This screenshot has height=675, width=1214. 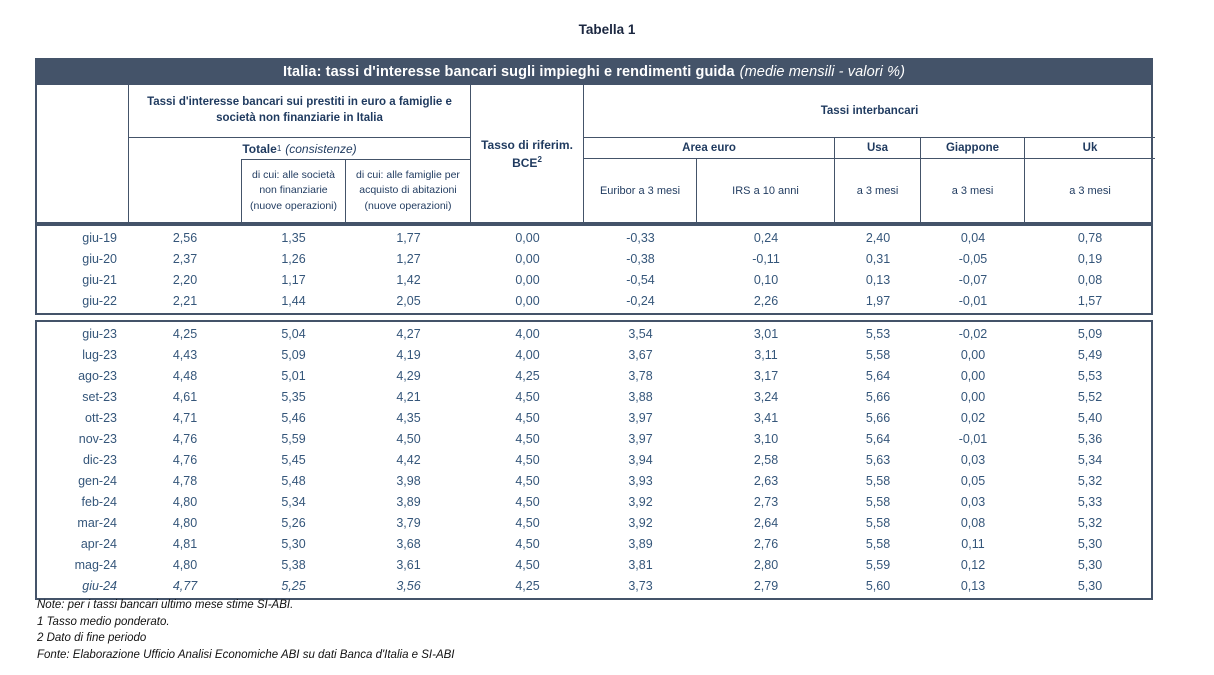 What do you see at coordinates (408, 417) in the screenshot?
I see `value-cell: 4,35` at bounding box center [408, 417].